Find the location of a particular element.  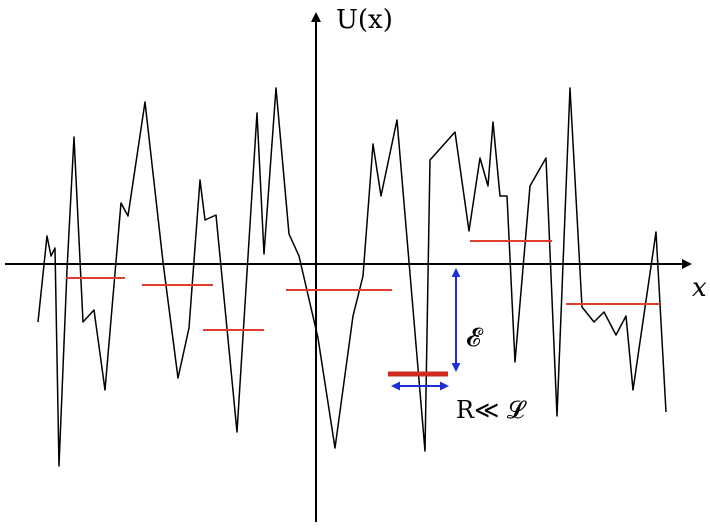

energy-label: 𝓔 is located at coordinates (475, 338).